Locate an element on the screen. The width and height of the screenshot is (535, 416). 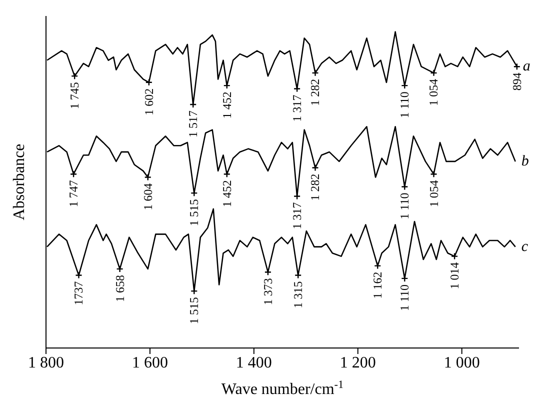
series-label: b is located at coordinates (525, 161).